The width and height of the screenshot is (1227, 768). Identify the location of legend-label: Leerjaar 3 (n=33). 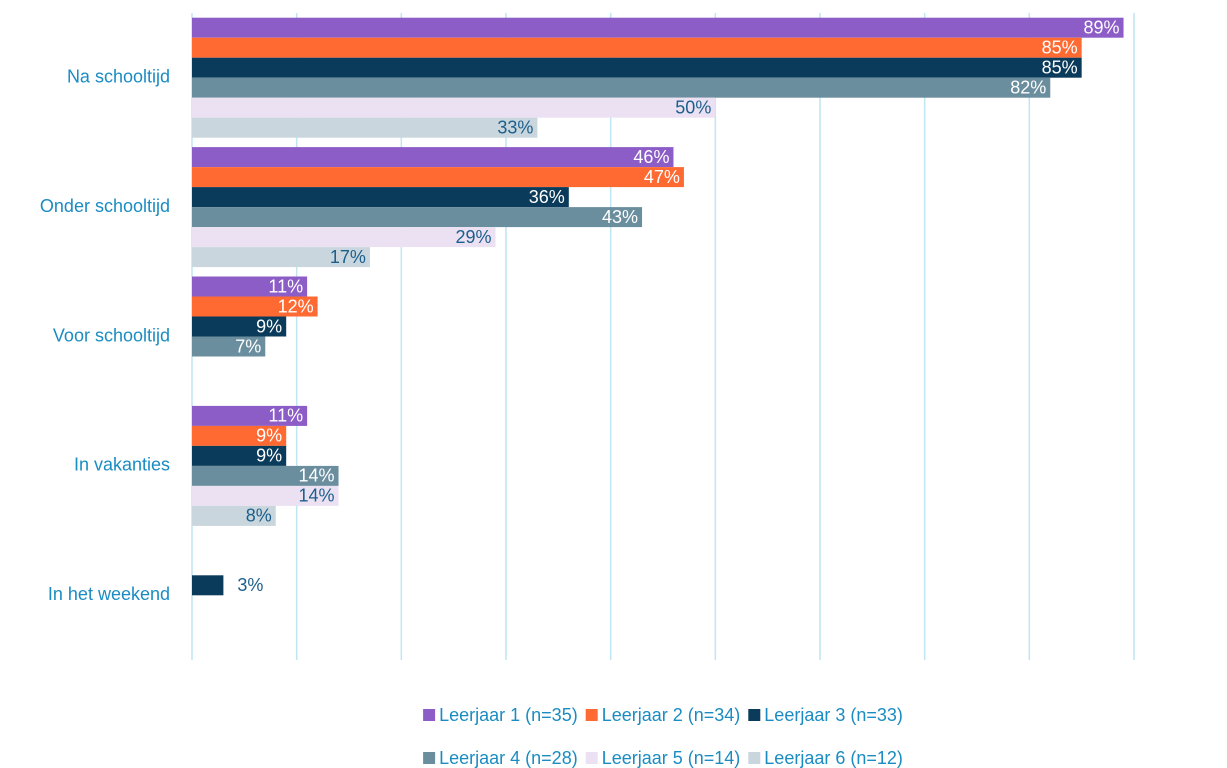
(833, 715).